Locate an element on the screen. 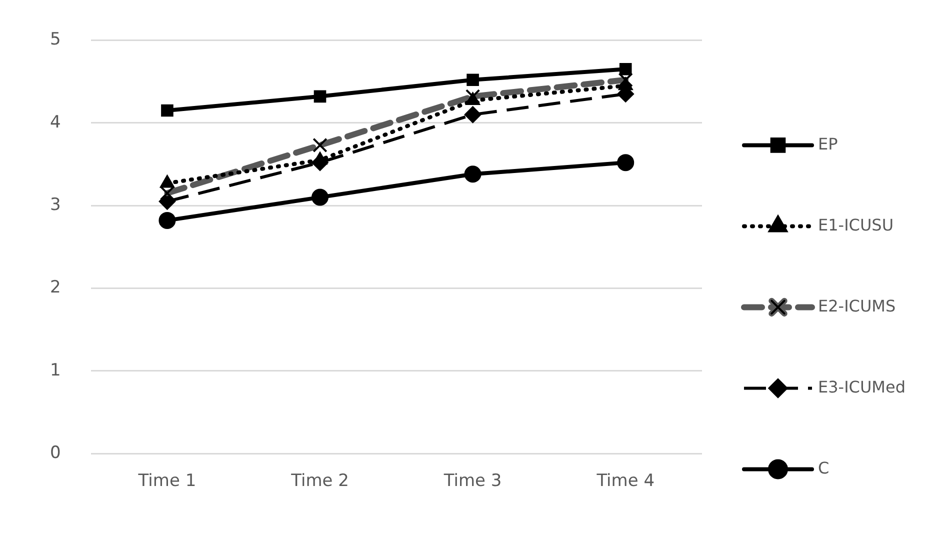 Image resolution: width=942 pixels, height=534 pixels. y-tick-label: 1 is located at coordinates (55, 370).